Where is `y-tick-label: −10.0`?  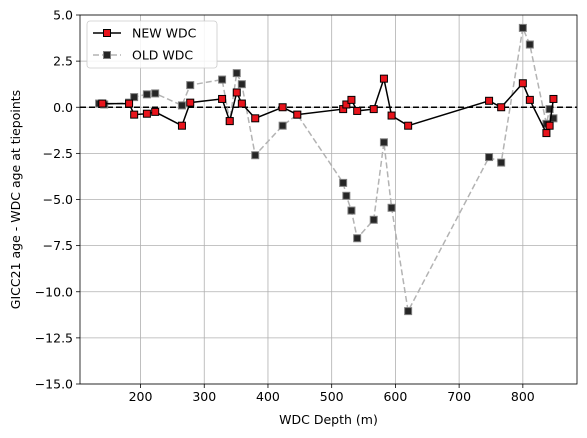 y-tick-label: −10.0 is located at coordinates (54, 291).